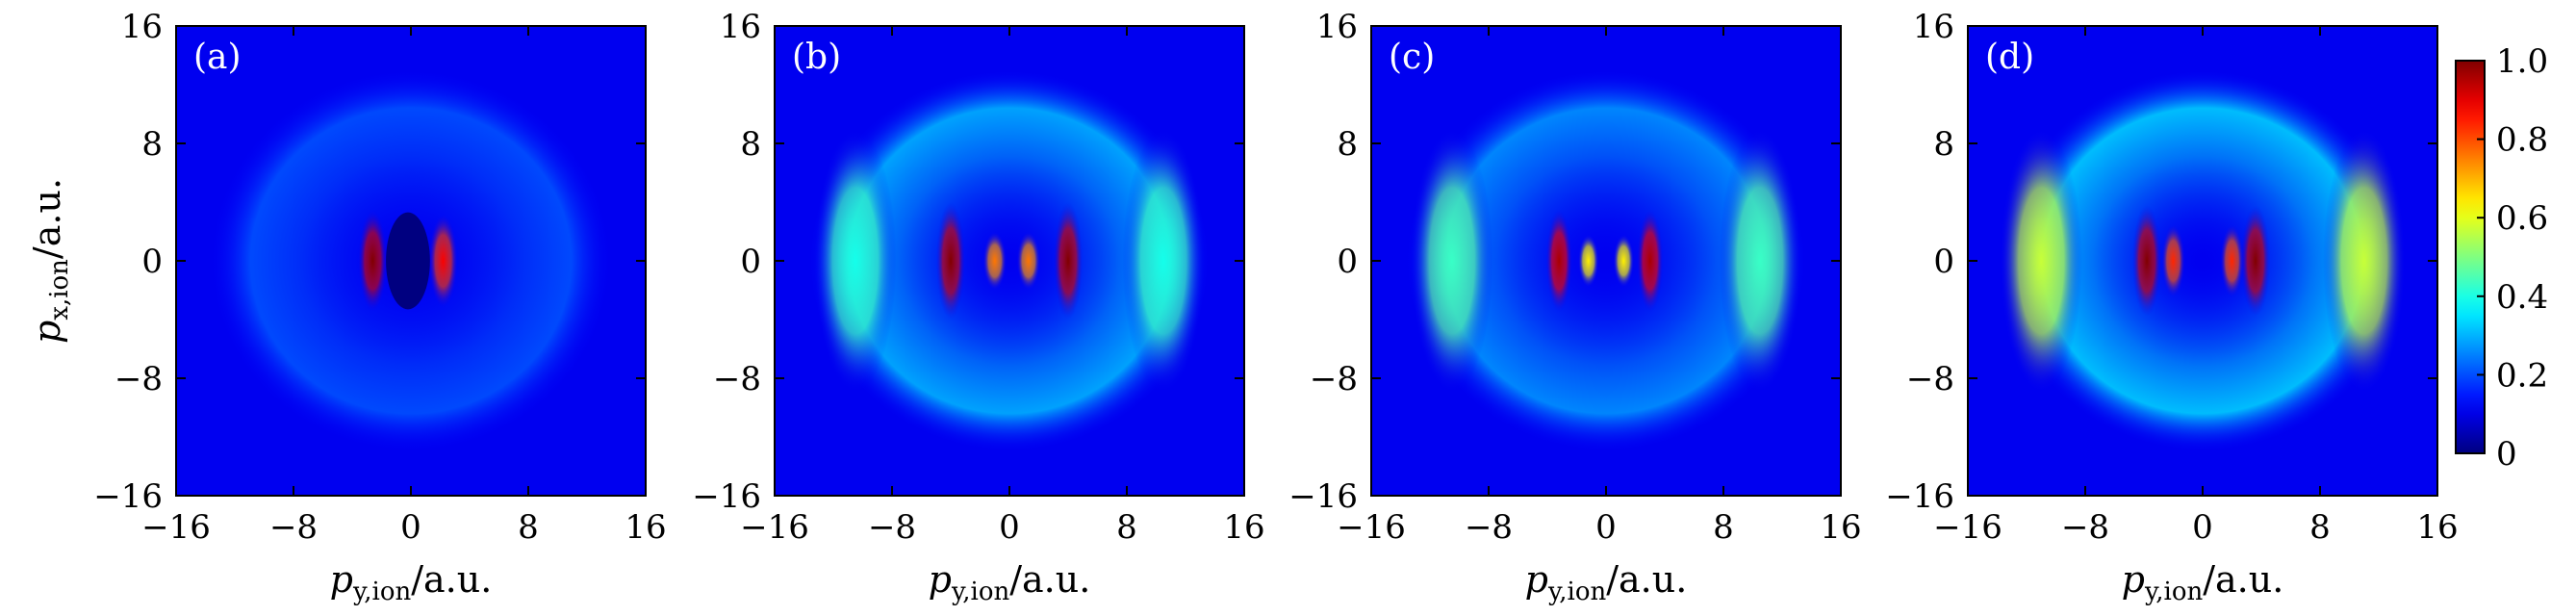 Image resolution: width=2576 pixels, height=616 pixels. What do you see at coordinates (2501, 258) in the screenshot?
I see `colorbar: 0 0.2 0.4 0.6 0.8 1.0` at bounding box center [2501, 258].